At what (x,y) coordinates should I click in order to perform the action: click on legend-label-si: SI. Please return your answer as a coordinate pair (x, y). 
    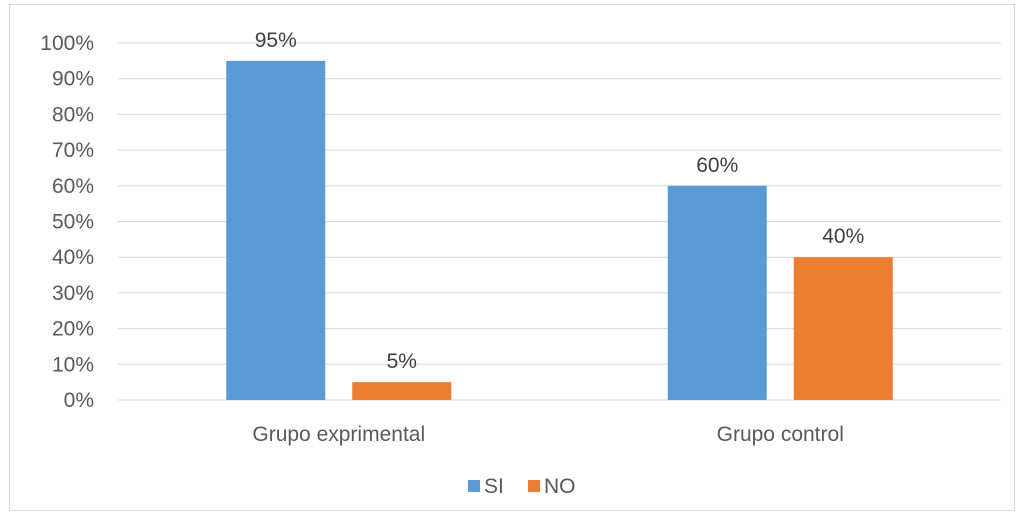
    Looking at the image, I should click on (494, 486).